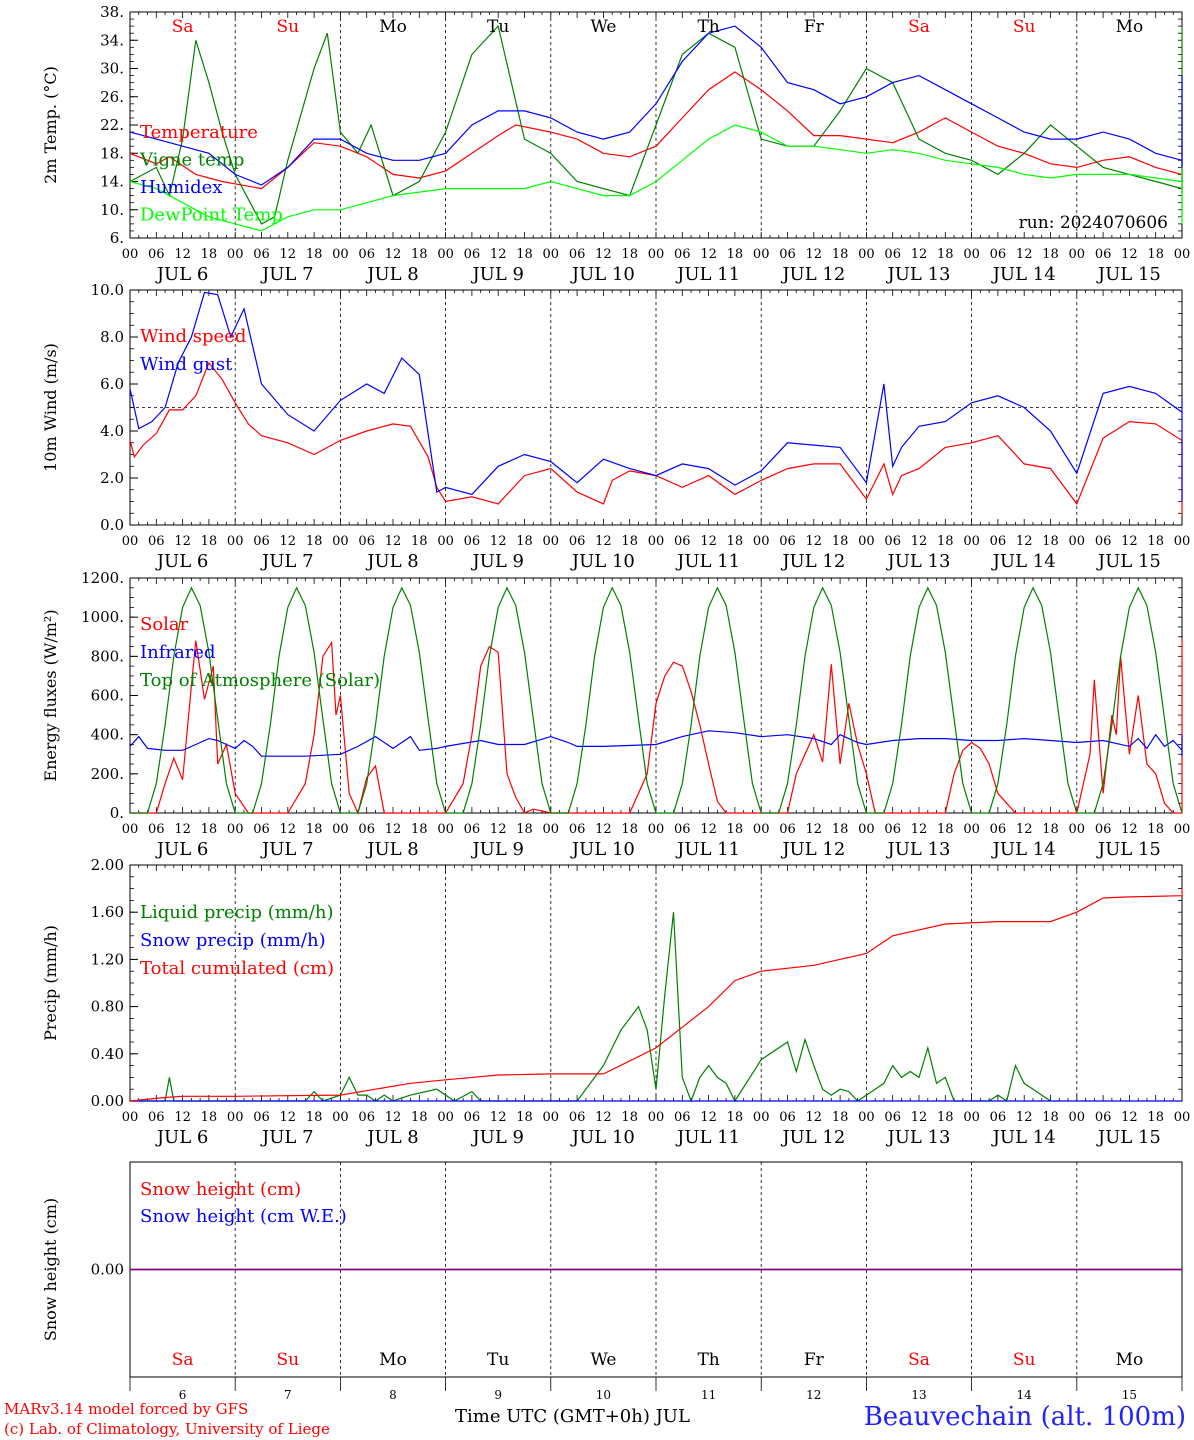  What do you see at coordinates (112, 210) in the screenshot?
I see `y-tick-label: 10.` at bounding box center [112, 210].